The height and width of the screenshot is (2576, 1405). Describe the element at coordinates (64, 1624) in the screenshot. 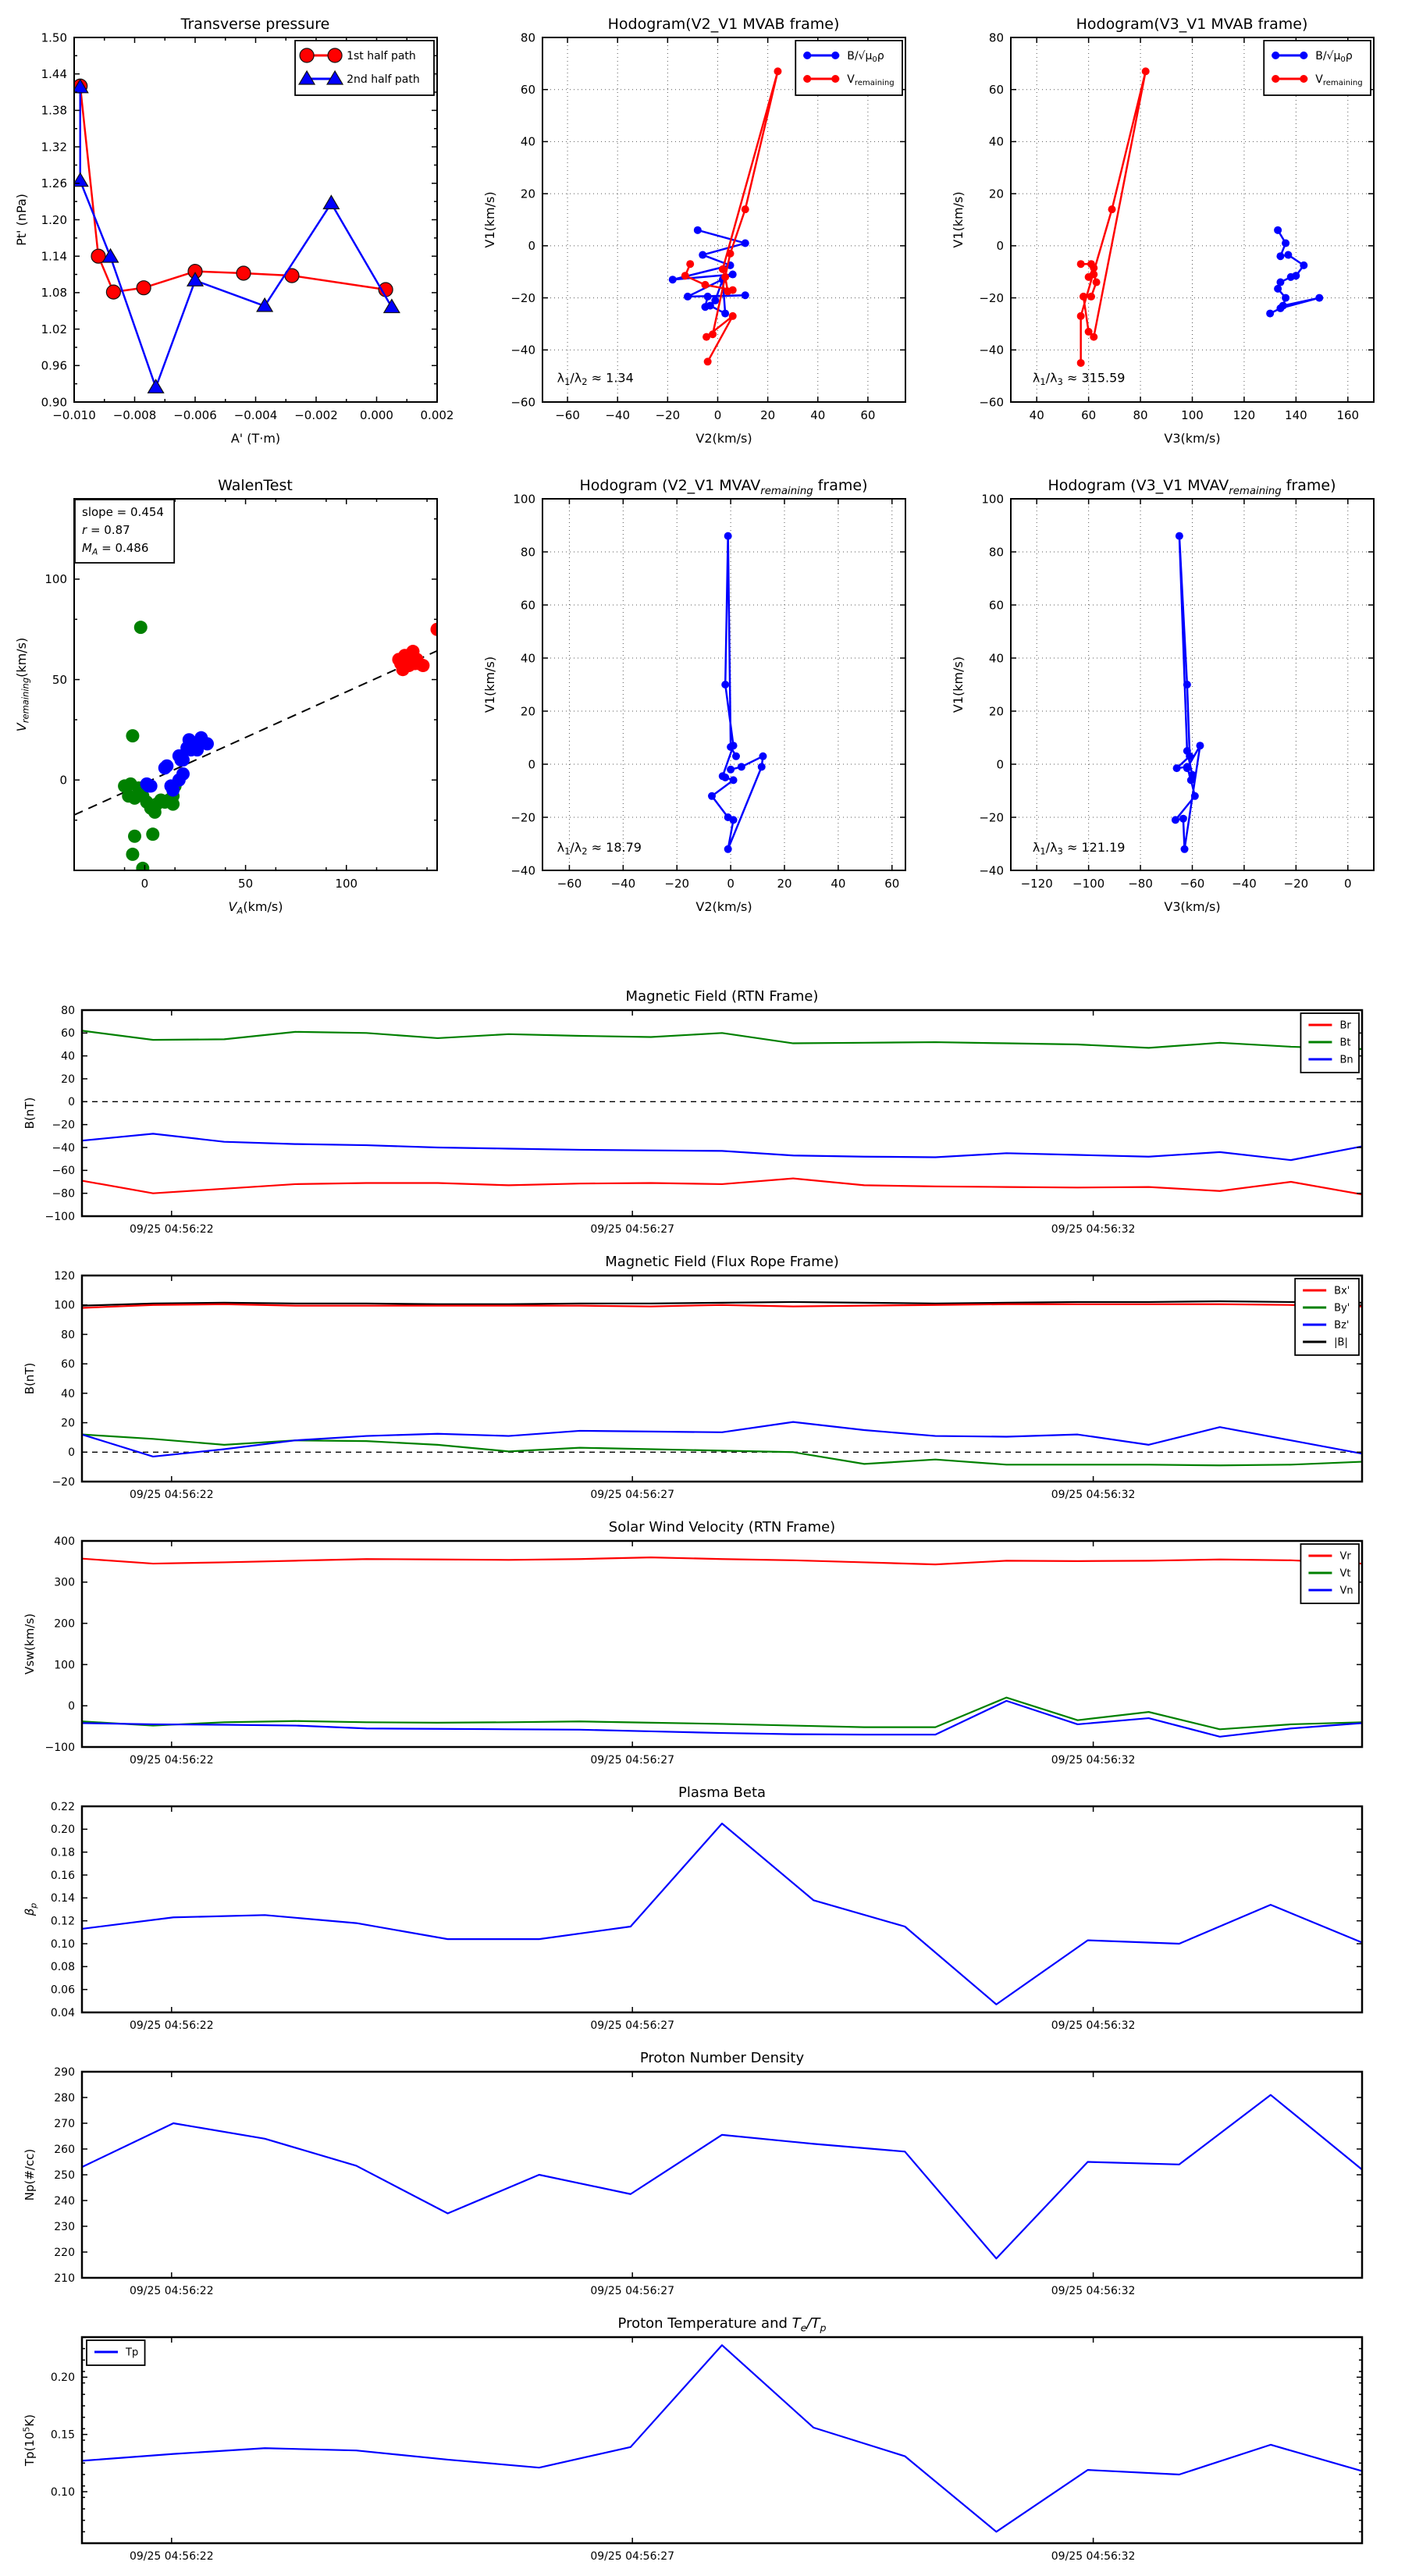

I see `svg-text: 200` at that location.